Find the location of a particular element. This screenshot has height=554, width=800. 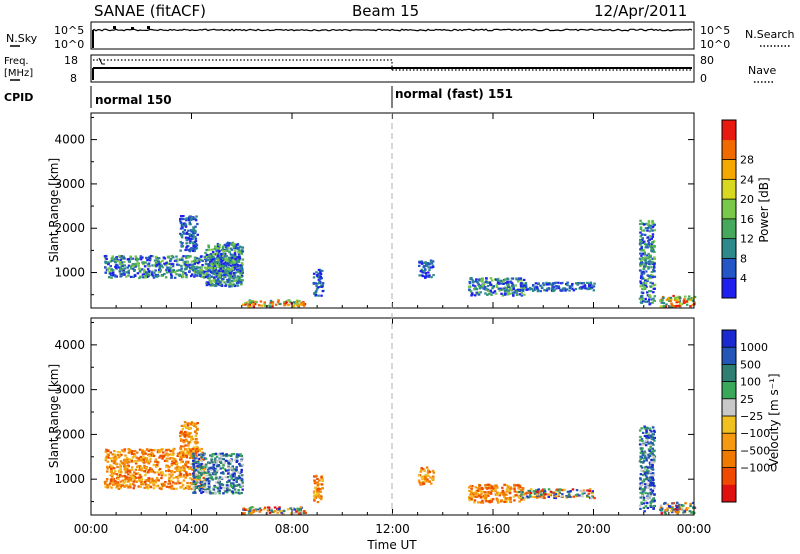

velocity-colorbar-swatch is located at coordinates (729, 356).